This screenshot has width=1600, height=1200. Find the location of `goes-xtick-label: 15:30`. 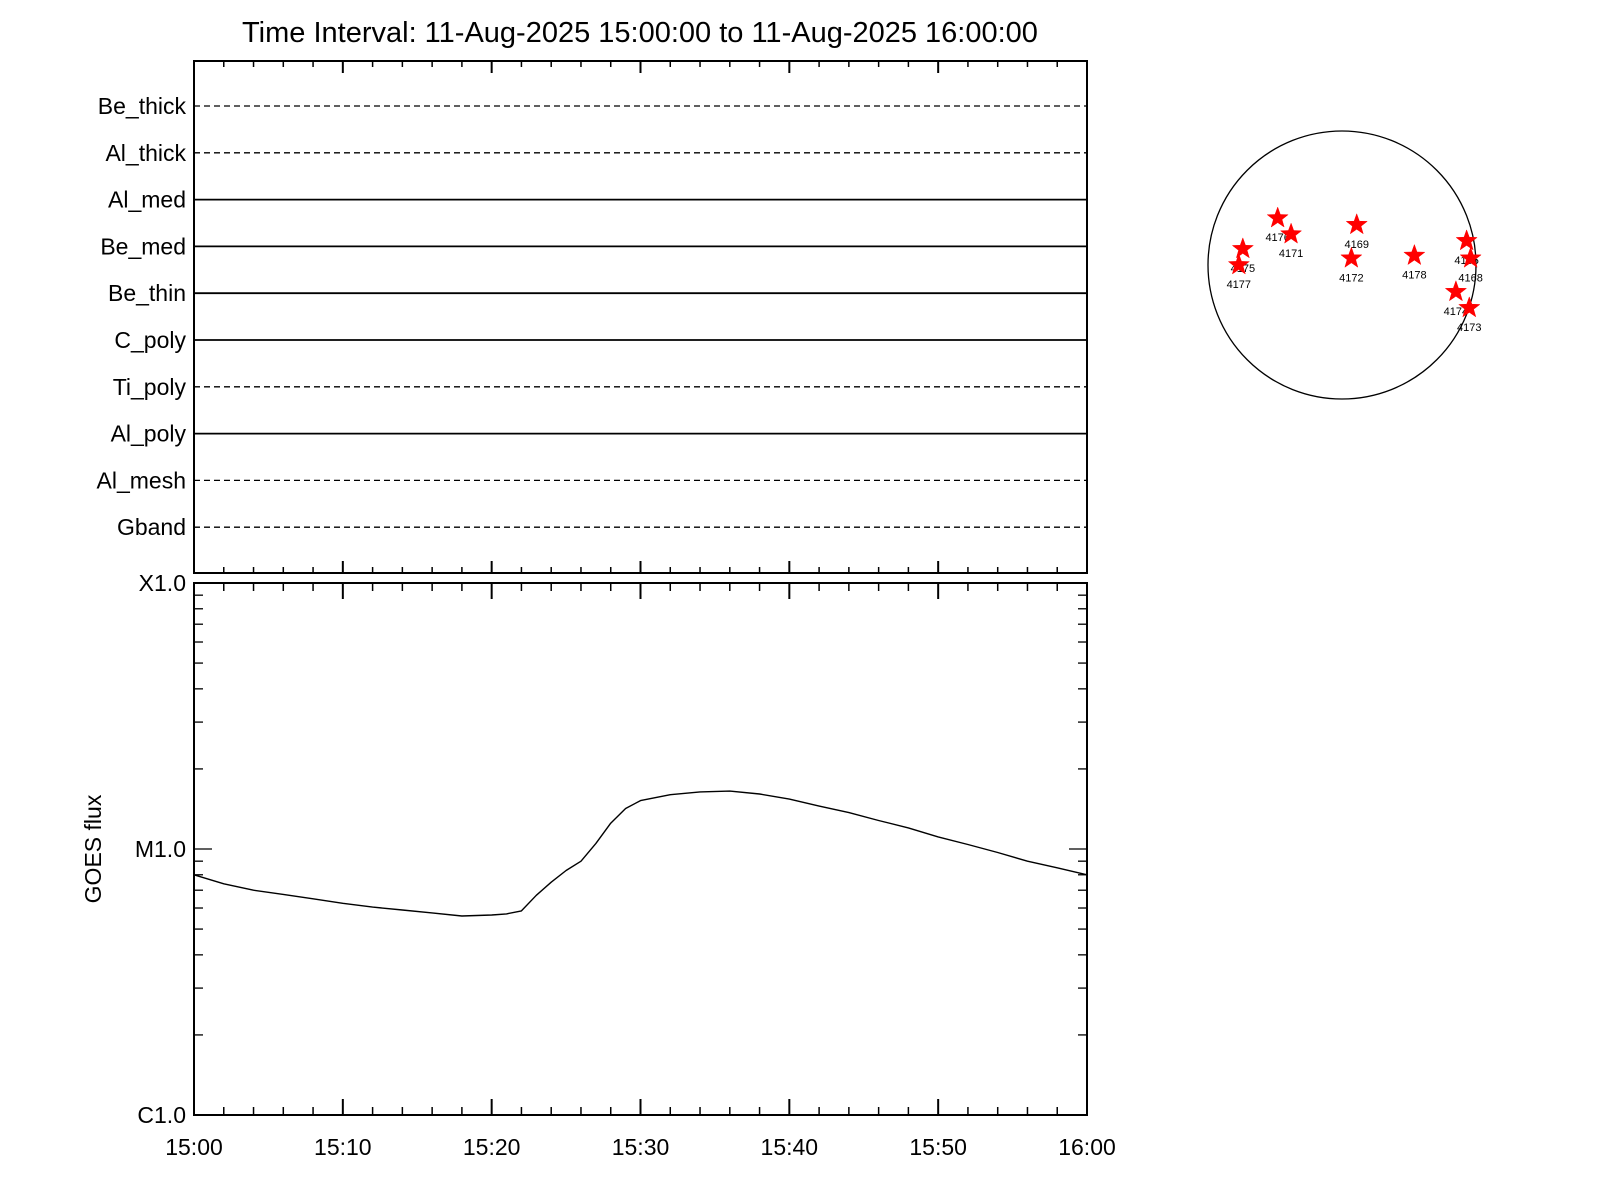

goes-xtick-label: 15:30 is located at coordinates (641, 1147).